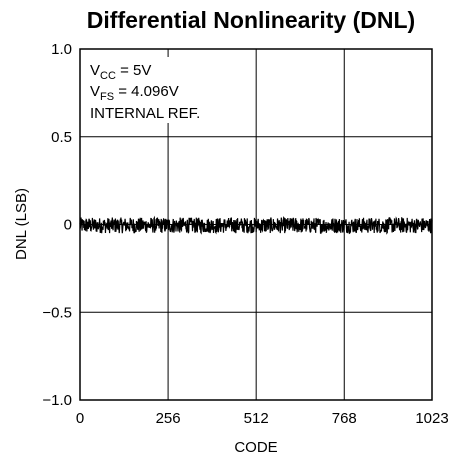 The width and height of the screenshot is (454, 460). Describe the element at coordinates (251, 20) in the screenshot. I see `chart-title: Differential Nonlinearity (DNL)` at that location.